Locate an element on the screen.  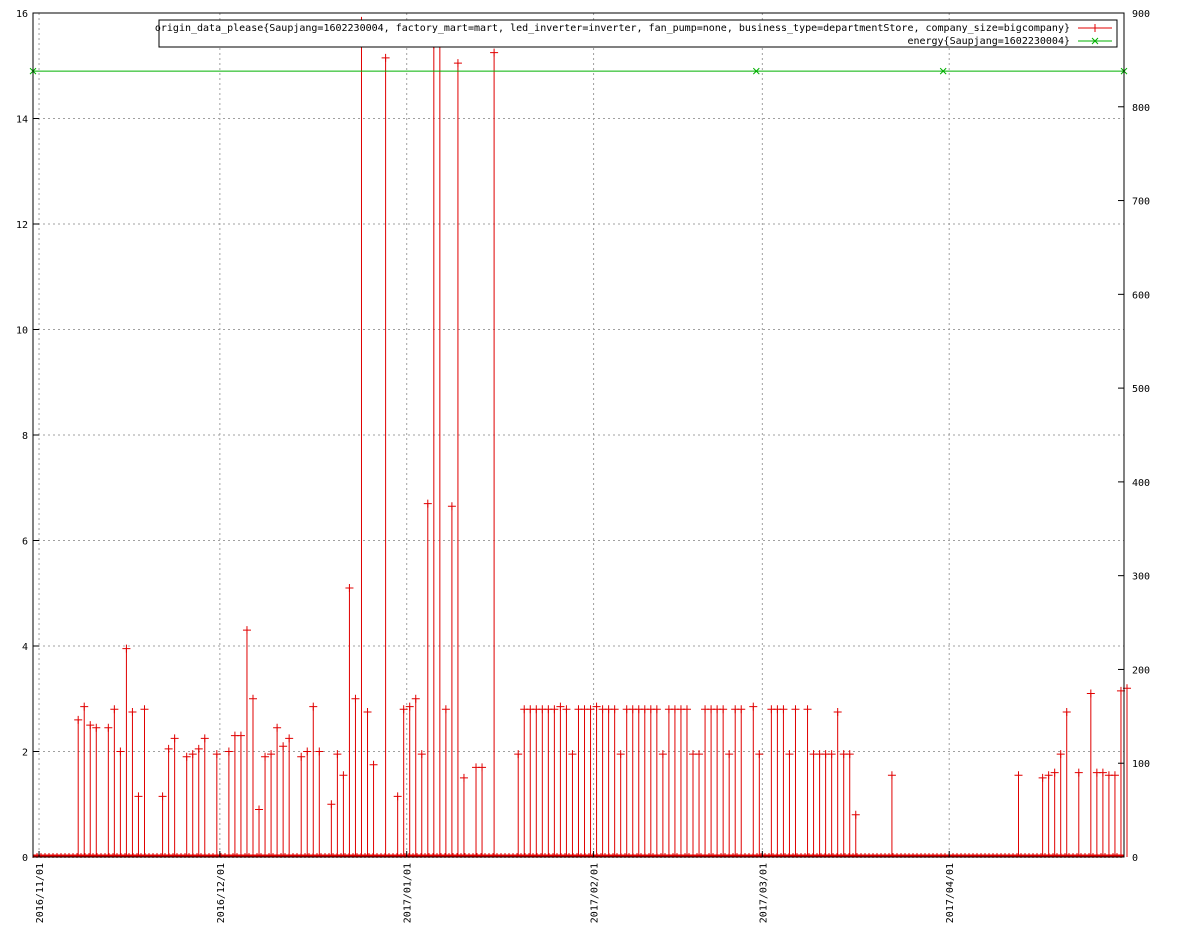
y2-tick-label: 300 is located at coordinates (1141, 577).